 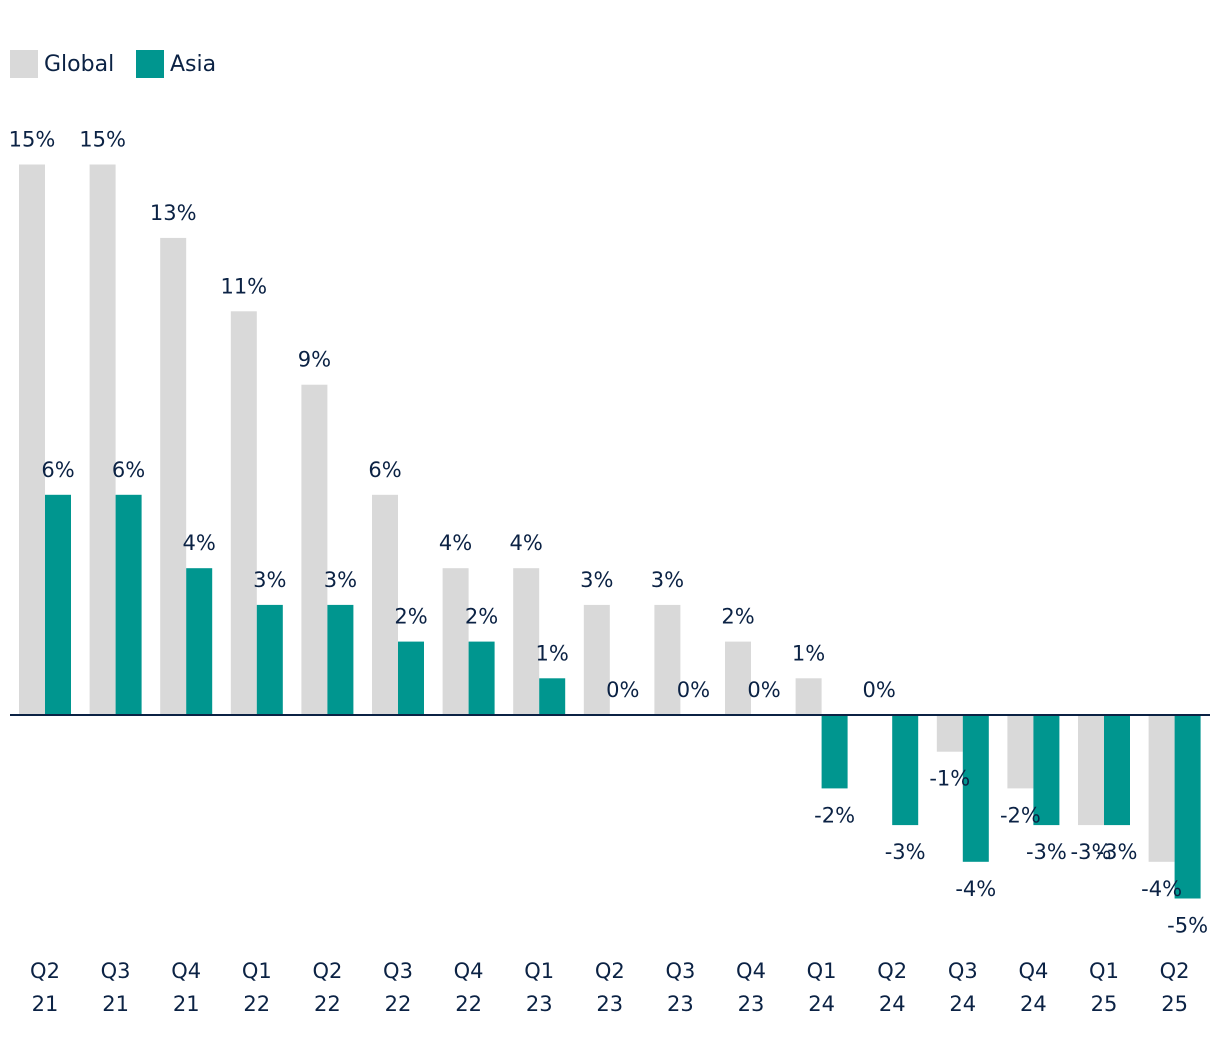 I want to click on x-tick-label-quarter-15: Q1, so click(x=1104, y=971).